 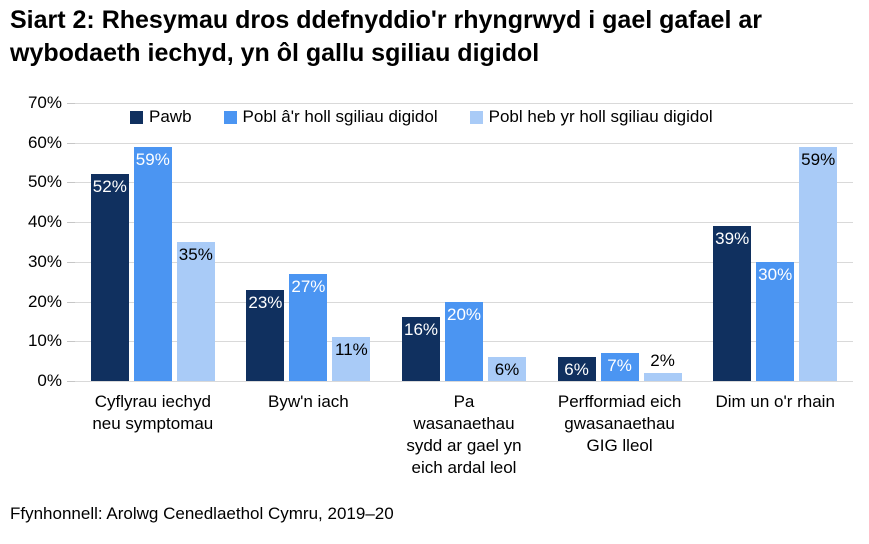 I want to click on y-axis-label: 50%, so click(x=44, y=182).